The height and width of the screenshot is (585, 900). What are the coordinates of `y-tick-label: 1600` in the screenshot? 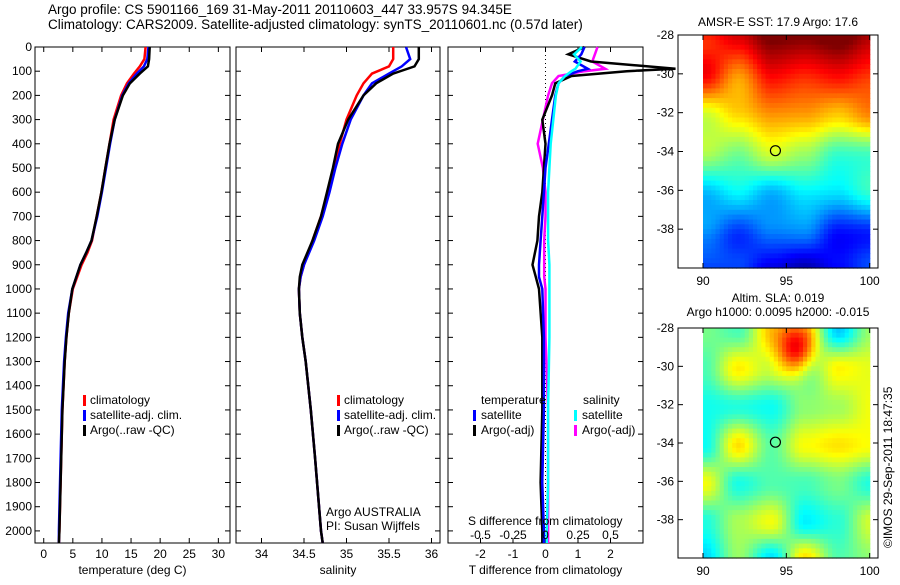 It's located at (18, 434).